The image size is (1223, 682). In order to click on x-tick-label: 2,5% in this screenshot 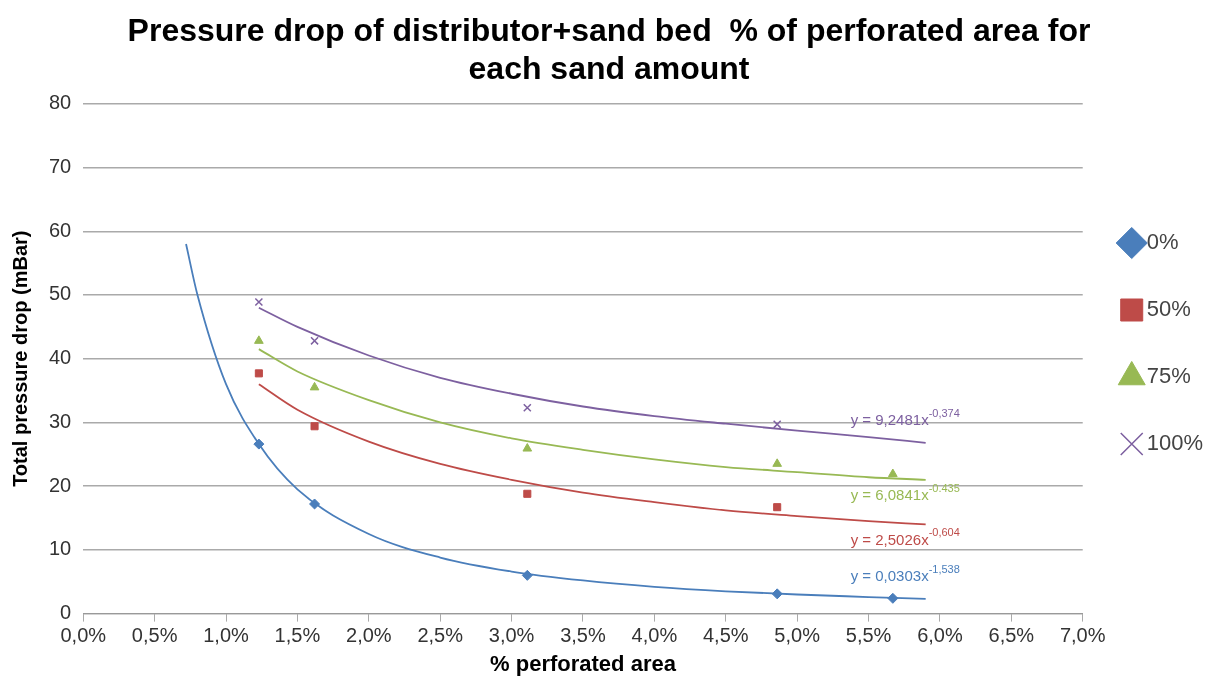, I will do `click(440, 635)`.